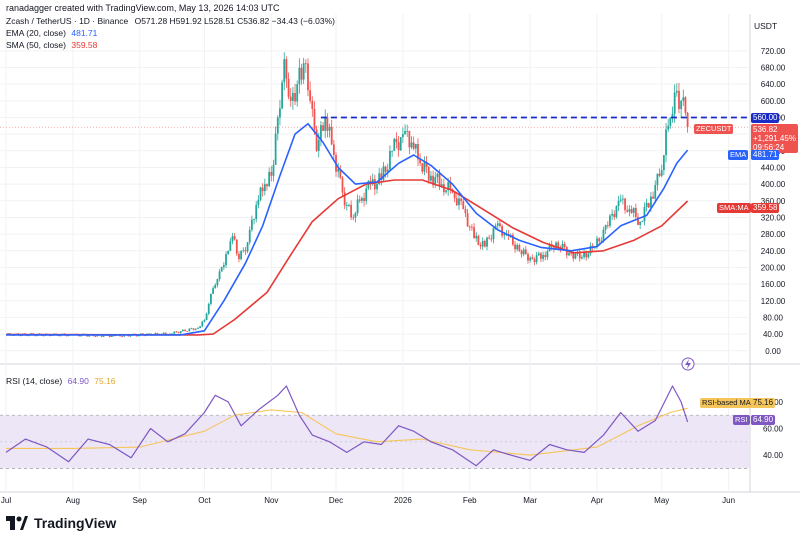  What do you see at coordinates (36, 45) in the screenshot?
I see `sma-legend-label: SMA (50, close)` at bounding box center [36, 45].